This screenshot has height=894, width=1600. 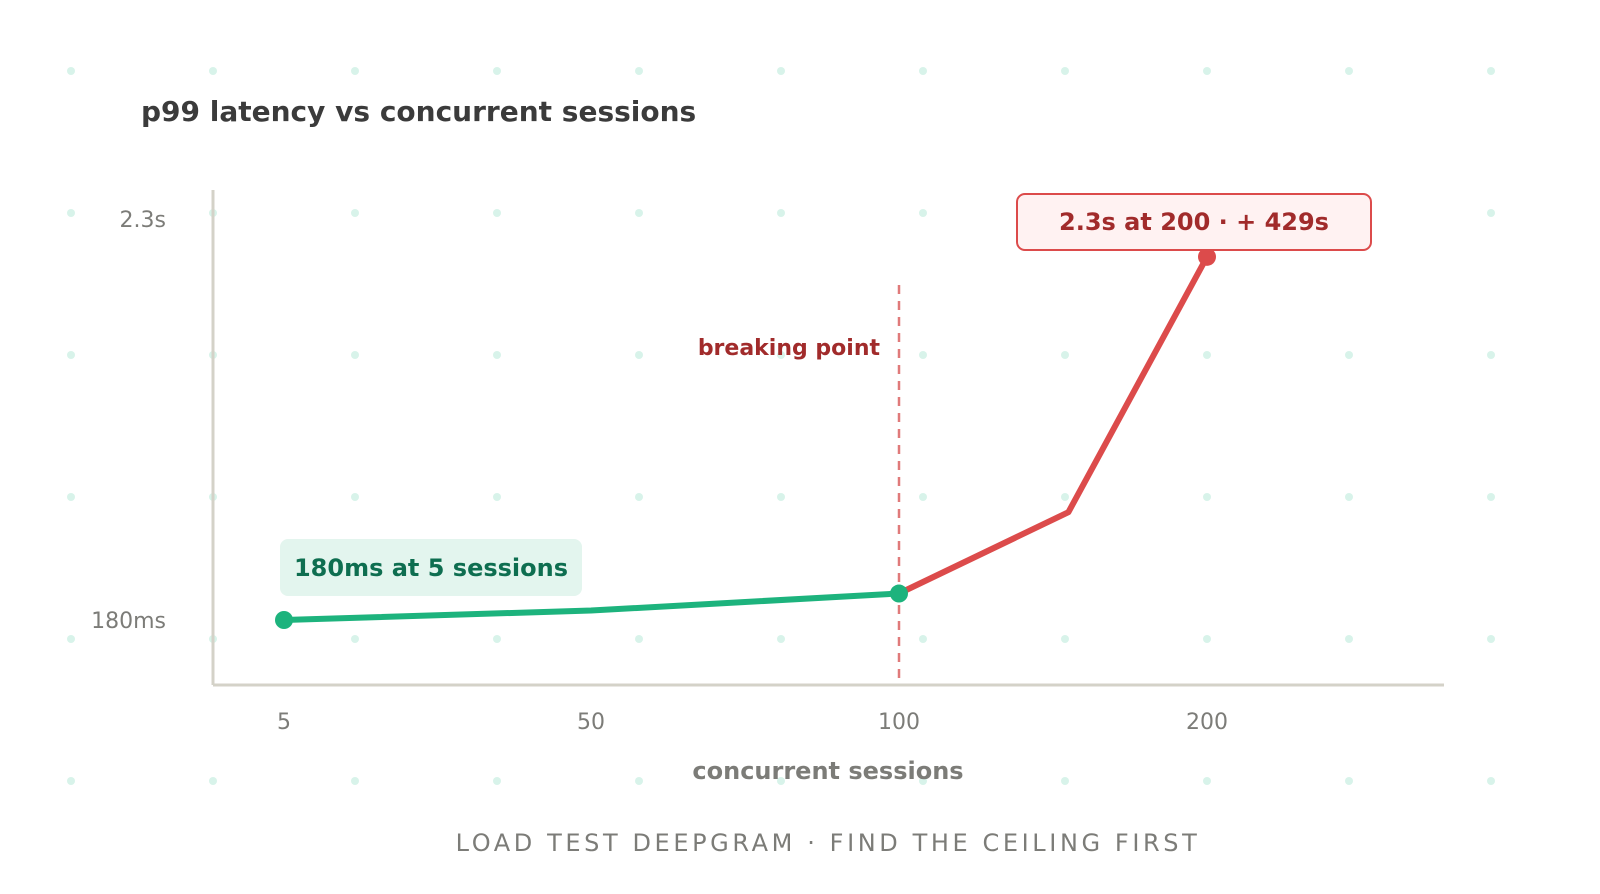 I want to click on x-tick-label: 5, so click(x=284, y=722).